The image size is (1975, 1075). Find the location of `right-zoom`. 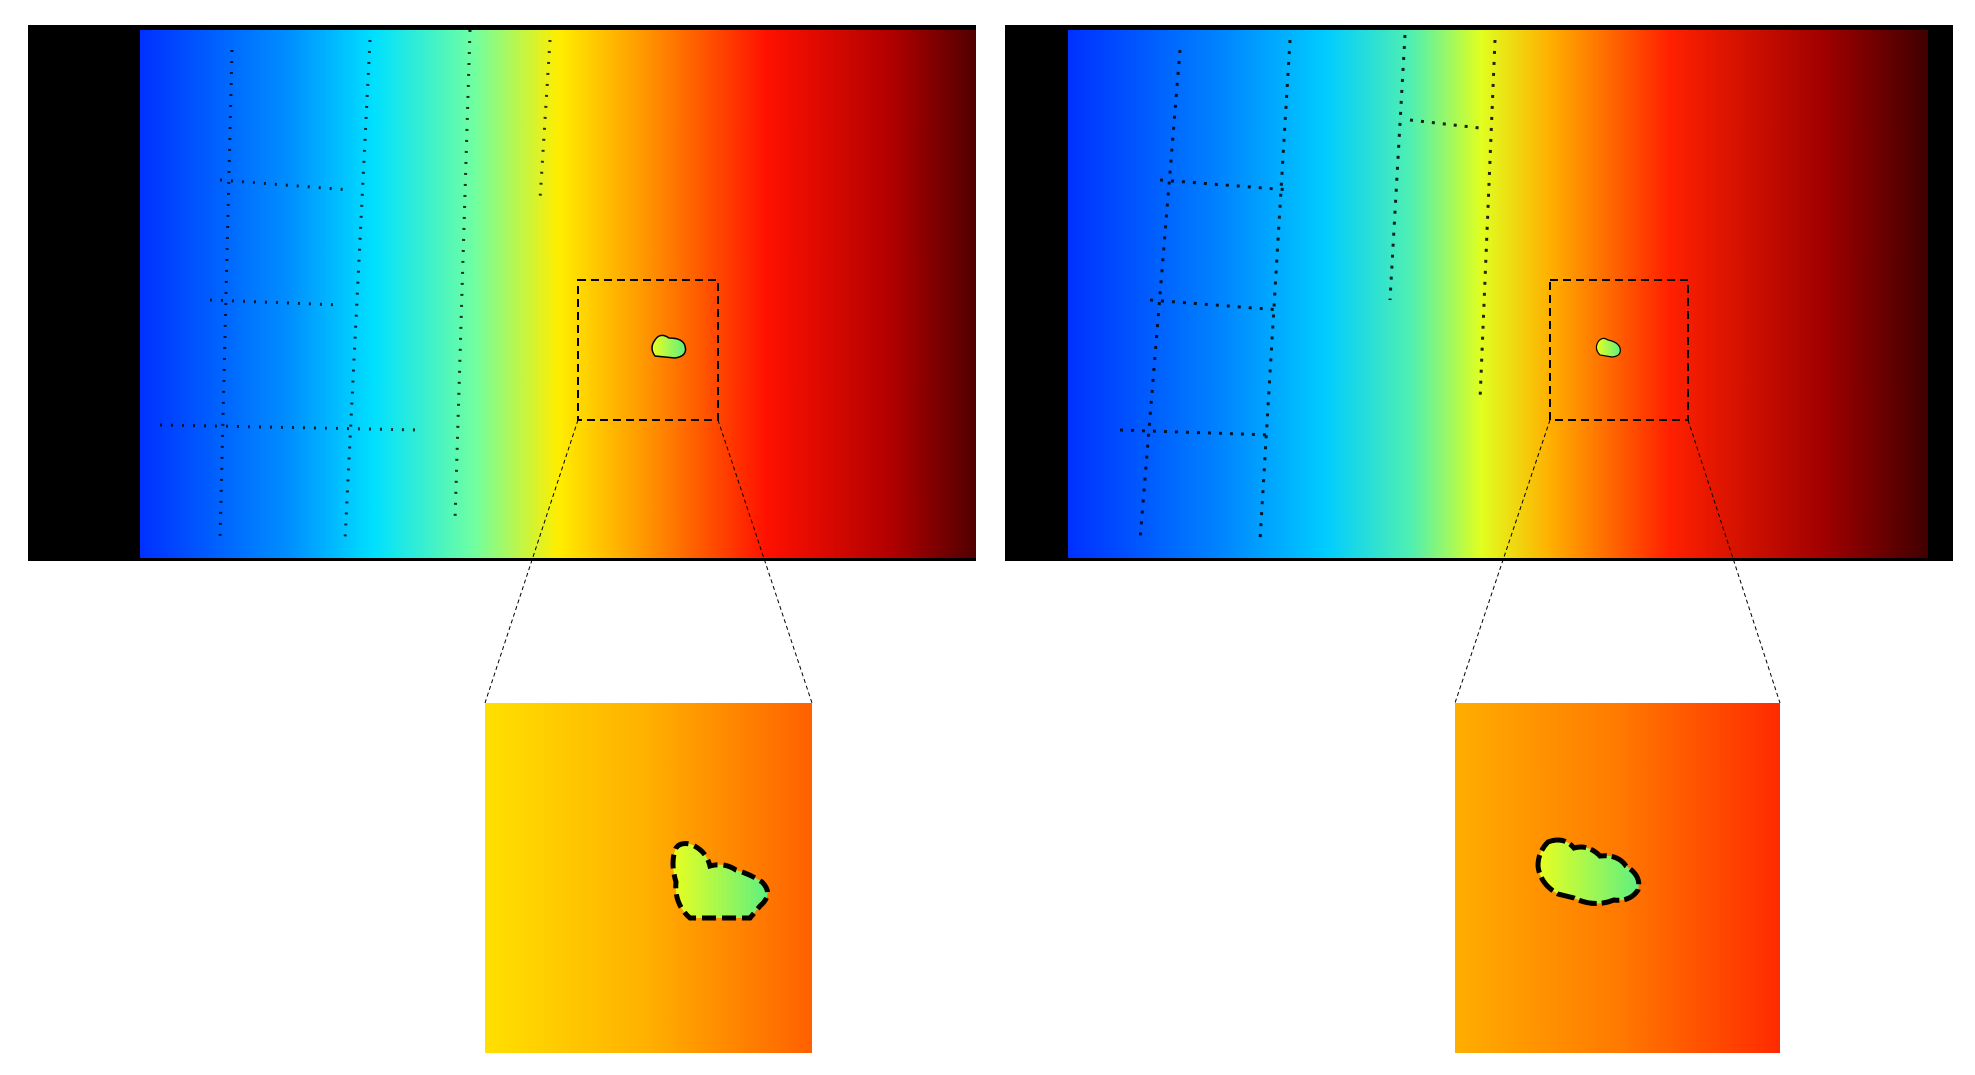

right-zoom is located at coordinates (1617, 878).